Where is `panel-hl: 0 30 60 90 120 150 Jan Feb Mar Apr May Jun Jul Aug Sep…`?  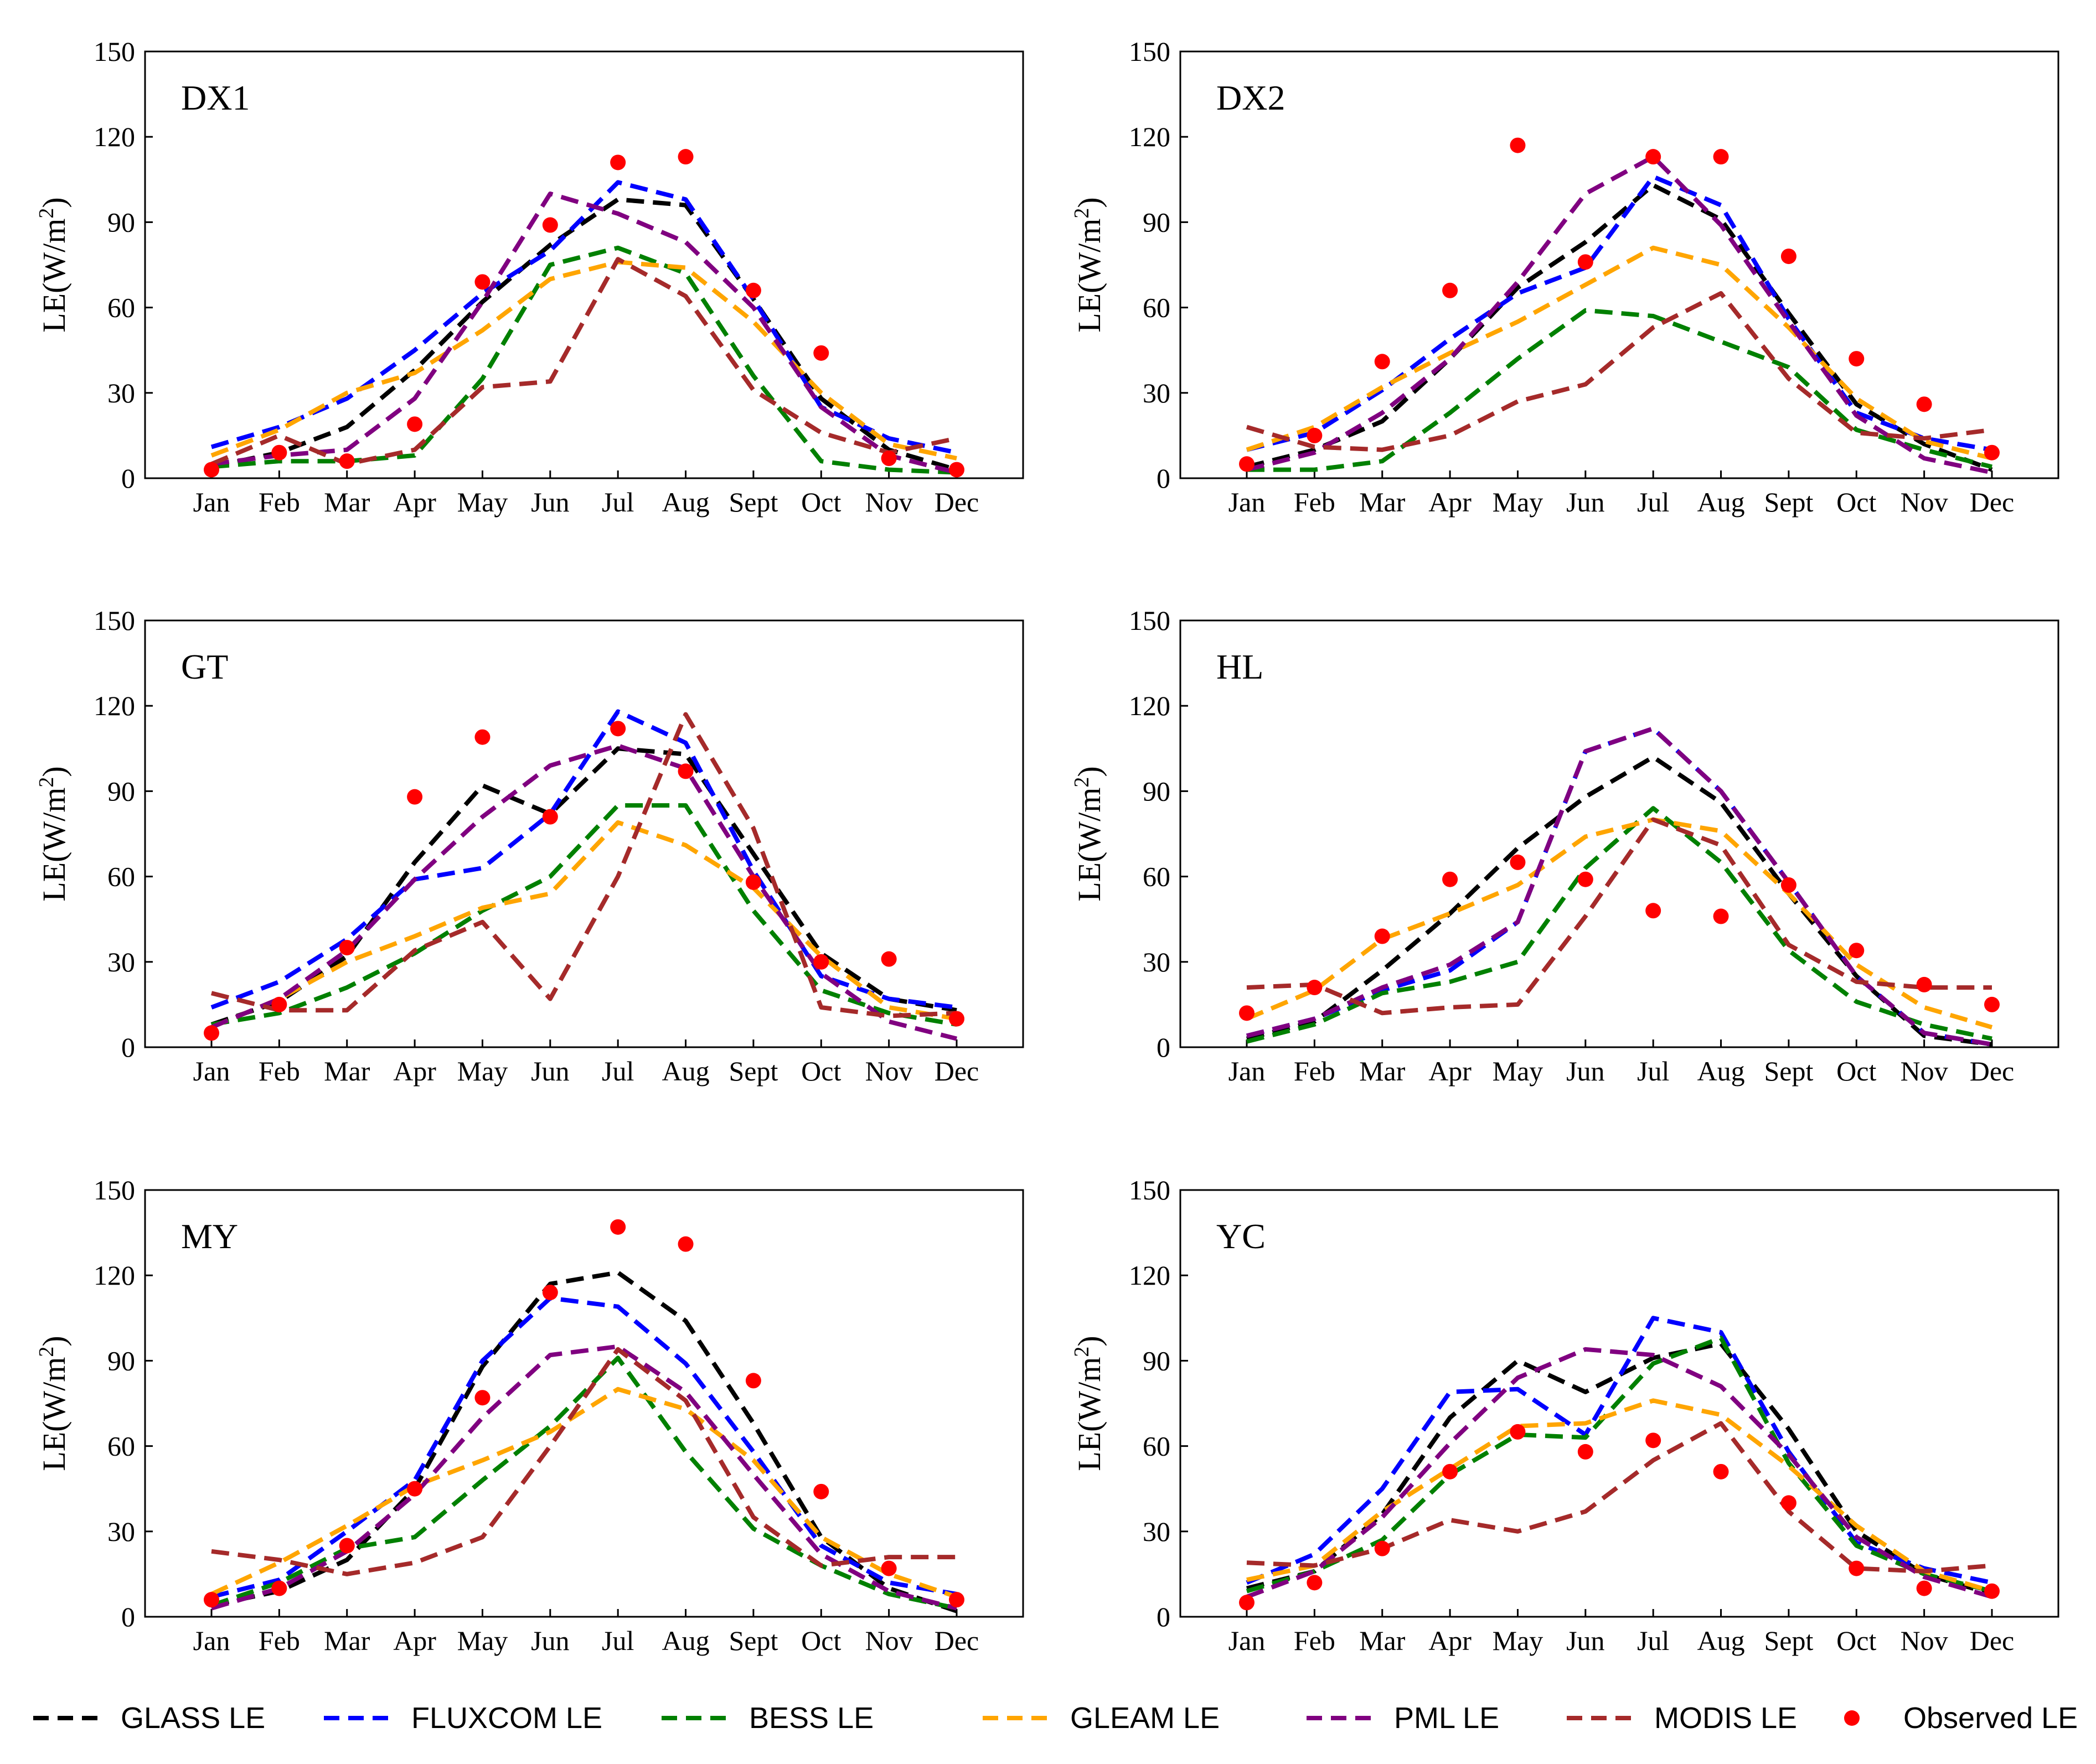 panel-hl: 0 30 60 90 120 150 Jan Feb Mar Apr May Jun Jul Aug Sep… is located at coordinates (1564, 846).